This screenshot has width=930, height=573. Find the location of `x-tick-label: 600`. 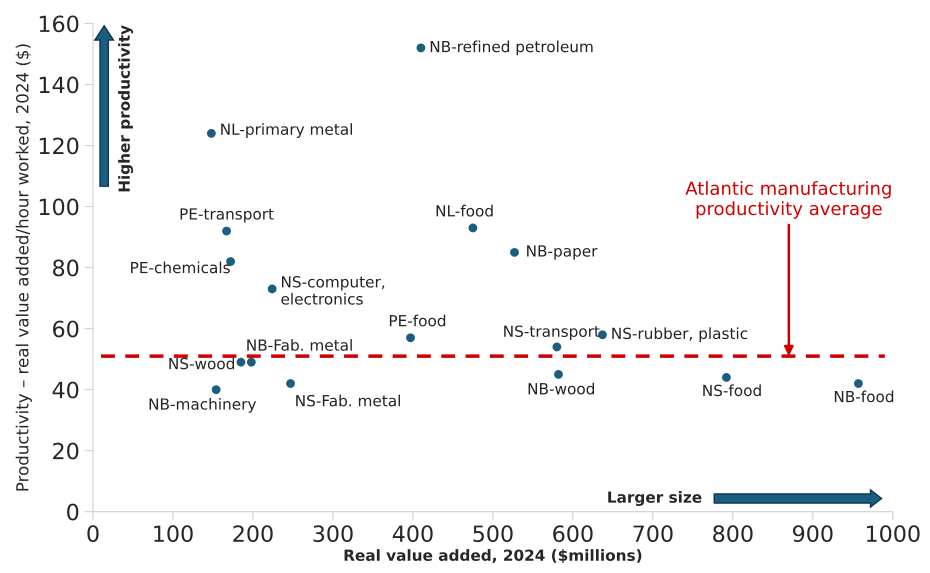

x-tick-label: 600 is located at coordinates (573, 533).